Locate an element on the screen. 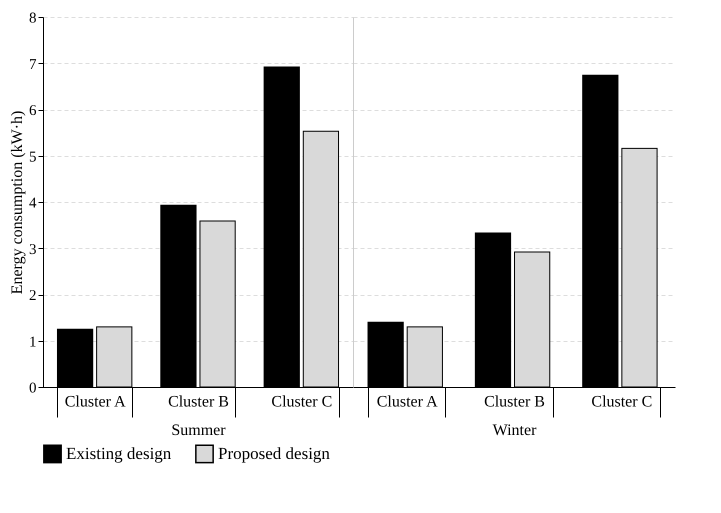  x-axis-title: Winter is located at coordinates (515, 430).